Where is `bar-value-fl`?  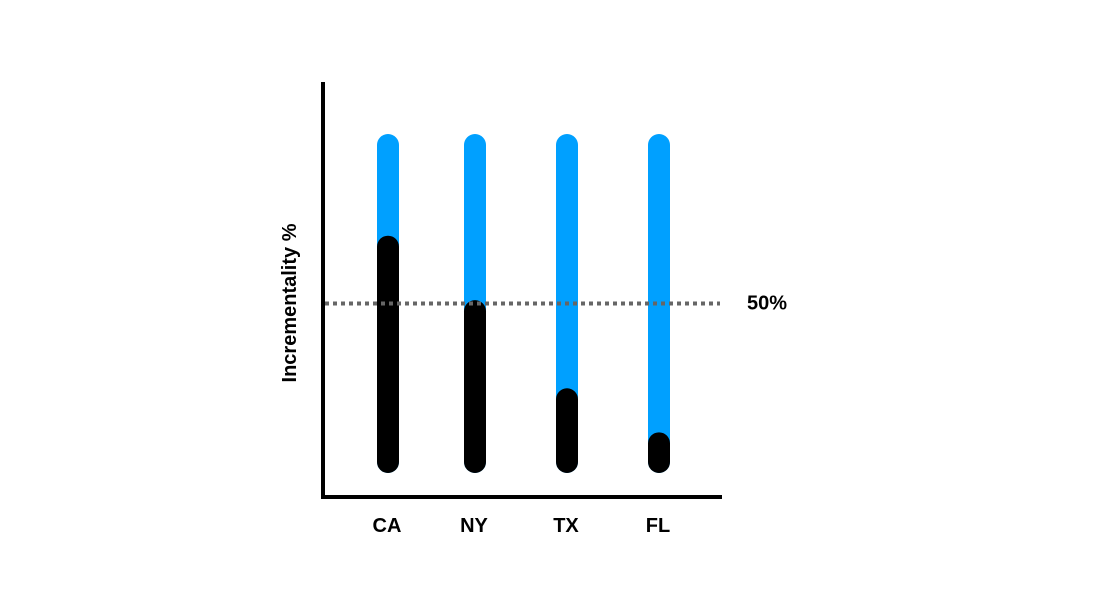
bar-value-fl is located at coordinates (659, 452).